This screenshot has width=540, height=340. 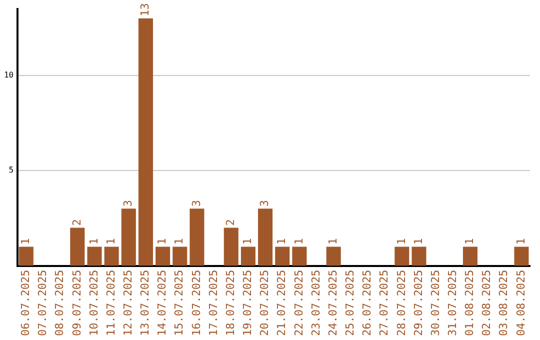 I want to click on x-tick-label: 26.07.2025, so click(x=367, y=303).